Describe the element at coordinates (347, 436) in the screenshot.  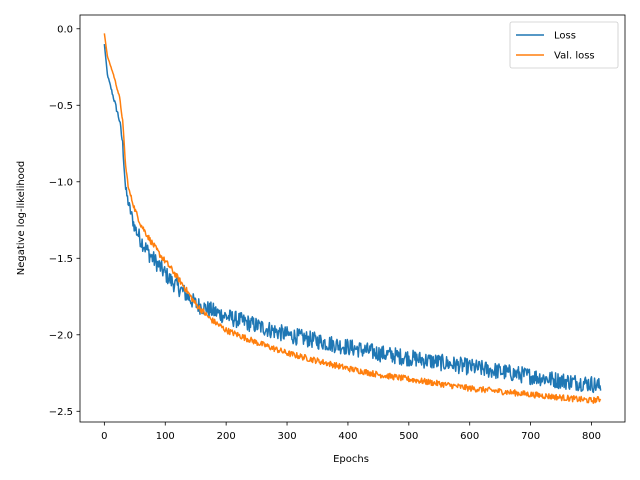
I see `x-tick-label: 400` at that location.